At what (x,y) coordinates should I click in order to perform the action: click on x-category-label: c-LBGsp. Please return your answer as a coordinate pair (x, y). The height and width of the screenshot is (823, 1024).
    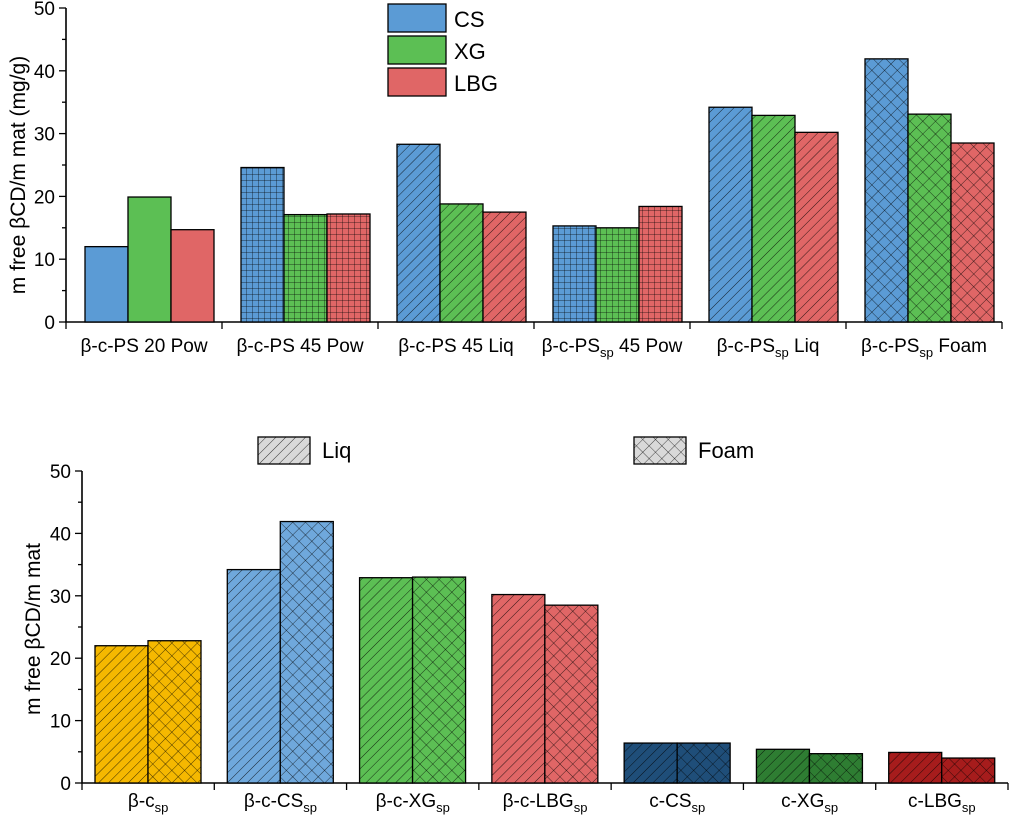
    Looking at the image, I should click on (942, 803).